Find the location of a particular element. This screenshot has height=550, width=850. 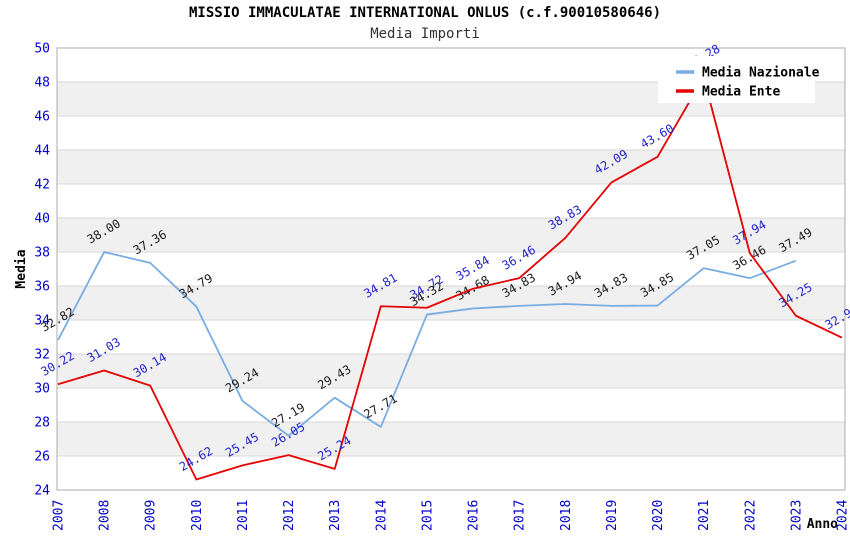

x-tick-label: 2020 is located at coordinates (658, 515).